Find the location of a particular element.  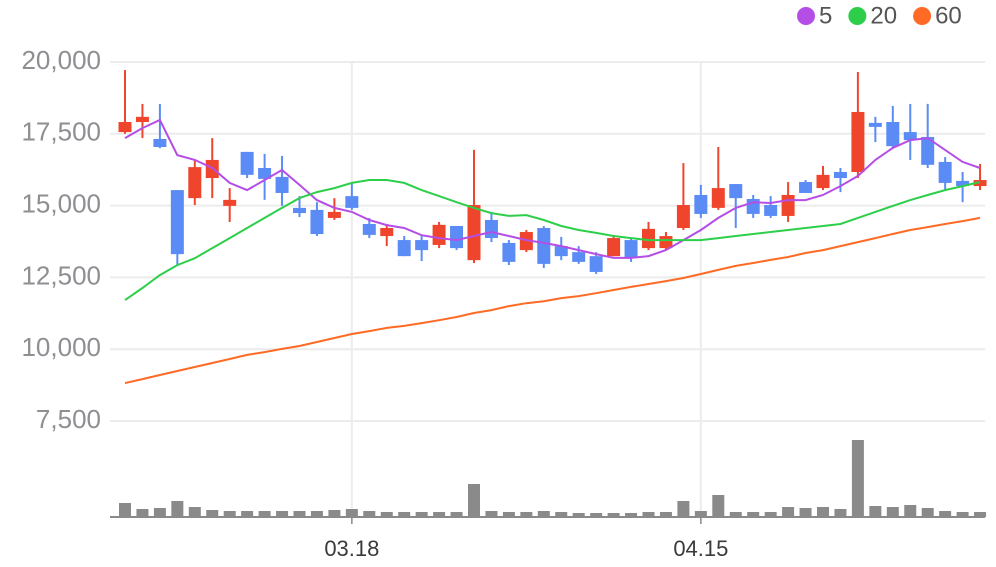

y-tick-label: 20,000 is located at coordinates (61, 60).